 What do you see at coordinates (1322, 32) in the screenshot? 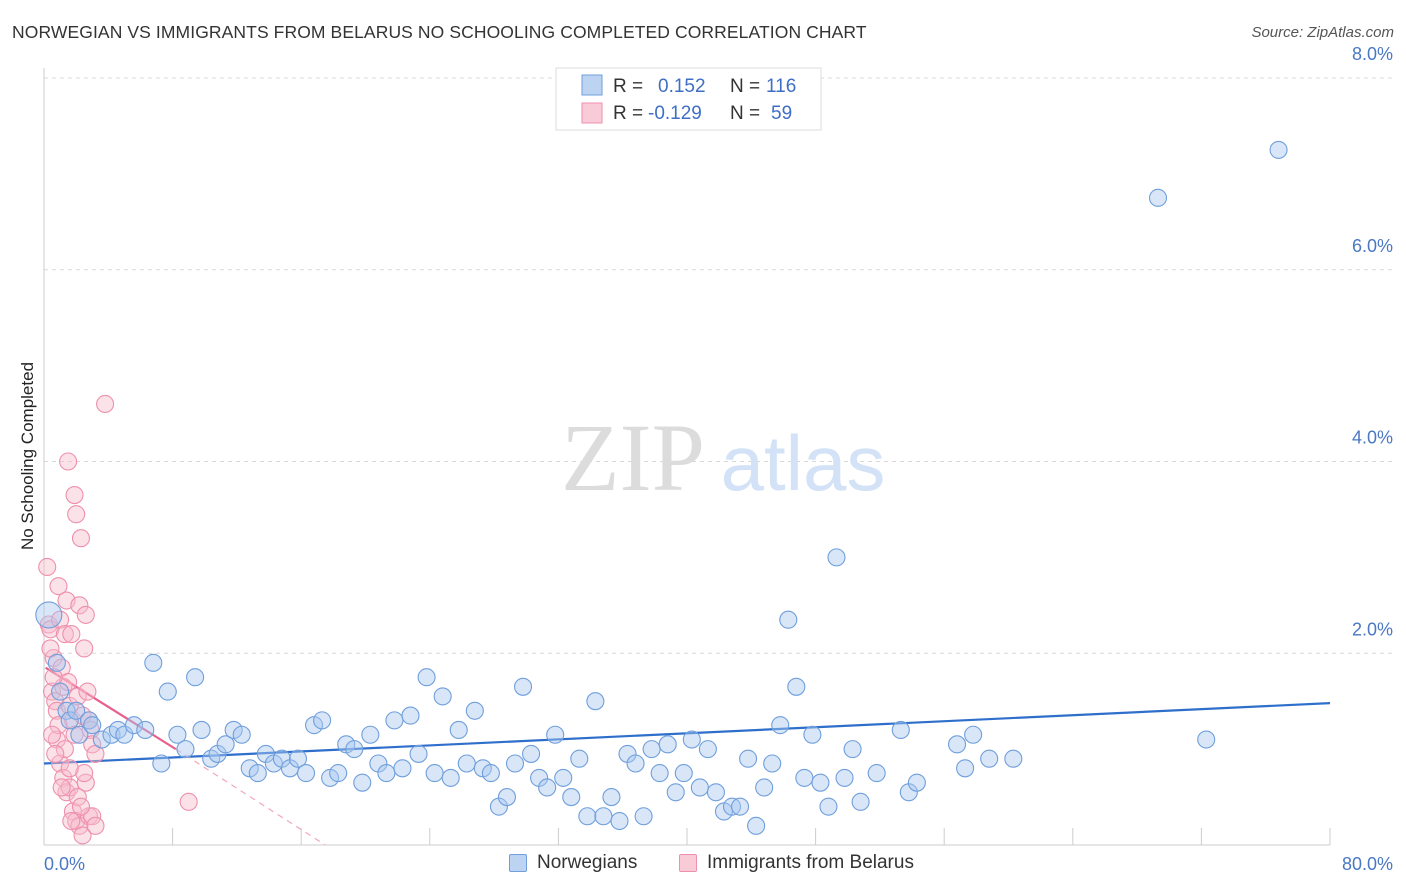
I see `source-label: Source: ZipAtlas.com` at bounding box center [1322, 32].